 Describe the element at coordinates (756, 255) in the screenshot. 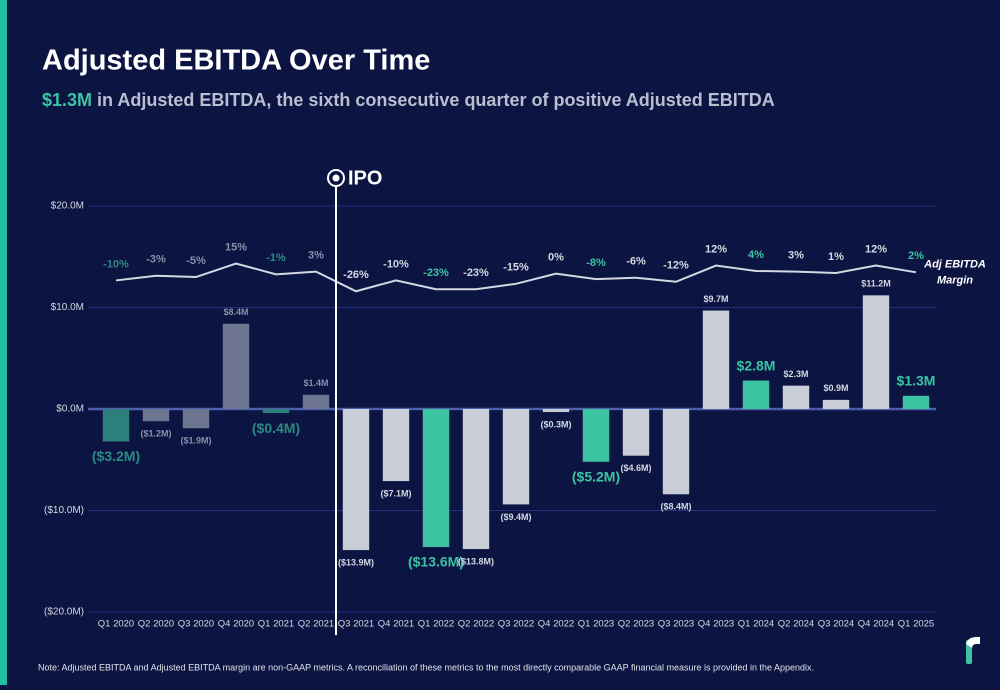

I see `margin-label: 4%` at that location.